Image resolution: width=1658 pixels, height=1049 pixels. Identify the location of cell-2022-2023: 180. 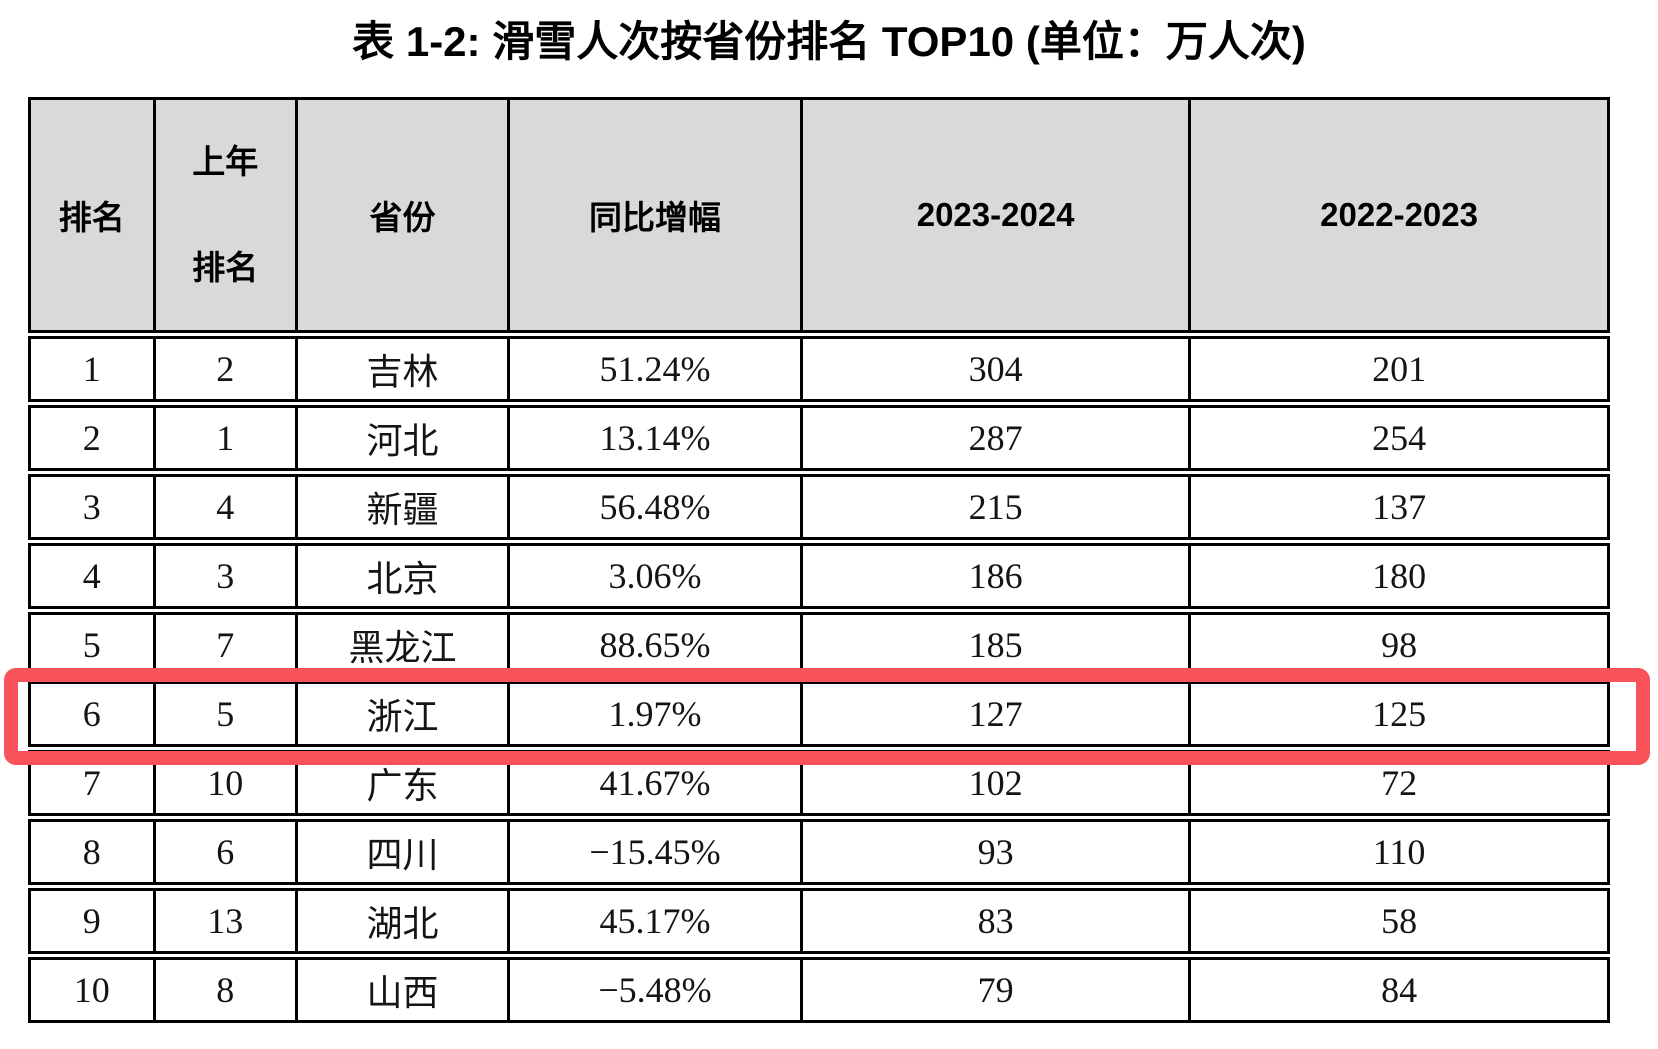
(1397, 576).